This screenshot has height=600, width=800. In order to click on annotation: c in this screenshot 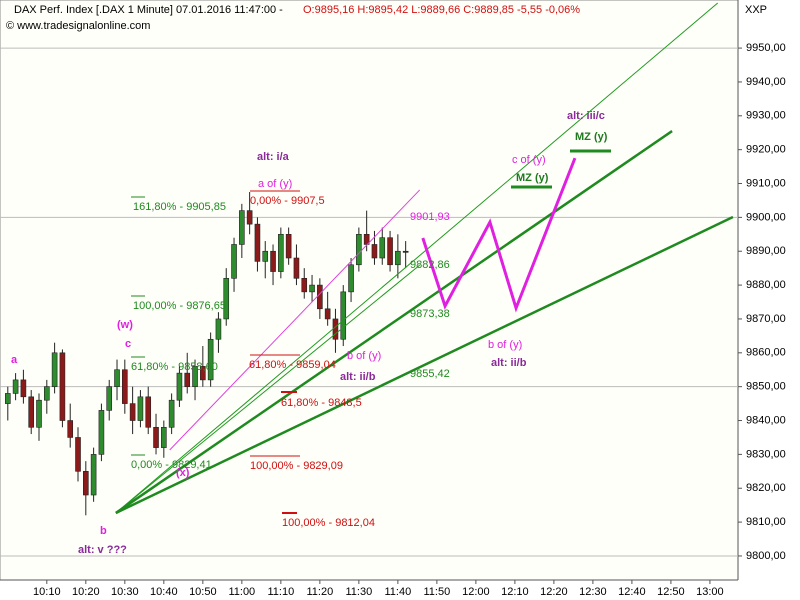, I will do `click(128, 344)`.